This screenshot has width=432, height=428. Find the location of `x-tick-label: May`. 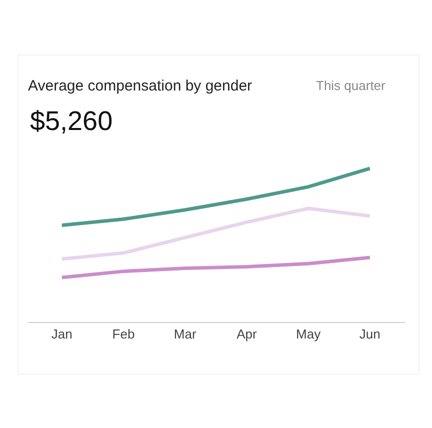

x-tick-label: May is located at coordinates (309, 334).